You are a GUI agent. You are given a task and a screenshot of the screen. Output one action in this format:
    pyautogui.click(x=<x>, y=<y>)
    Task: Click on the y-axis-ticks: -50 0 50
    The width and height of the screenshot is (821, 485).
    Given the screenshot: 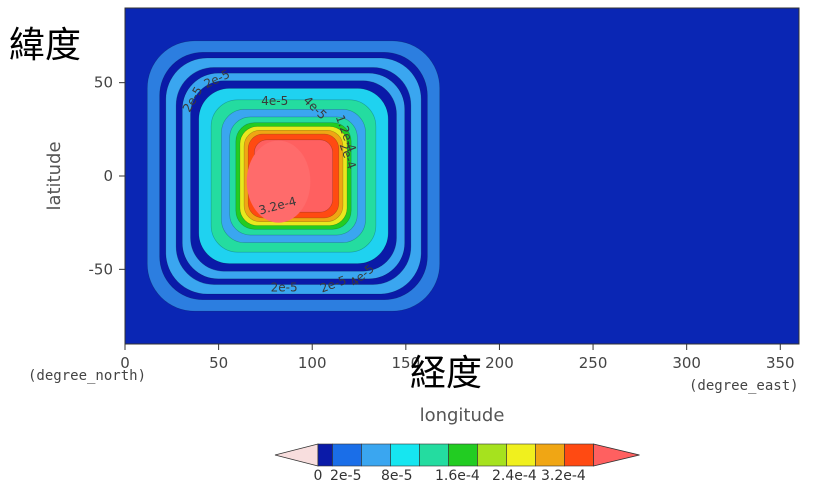 What is the action you would take?
    pyautogui.click(x=107, y=176)
    